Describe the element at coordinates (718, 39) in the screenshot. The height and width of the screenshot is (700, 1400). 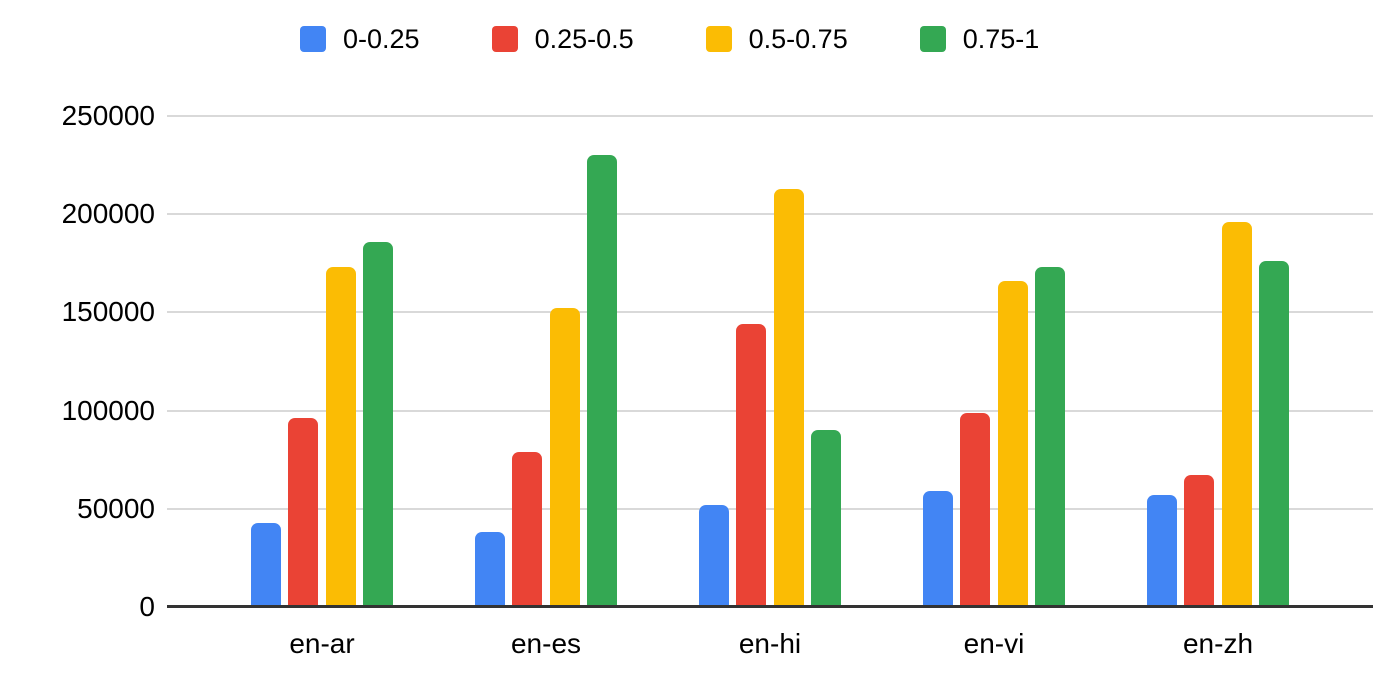
I see `legend-swatch-0.5-0.75` at that location.